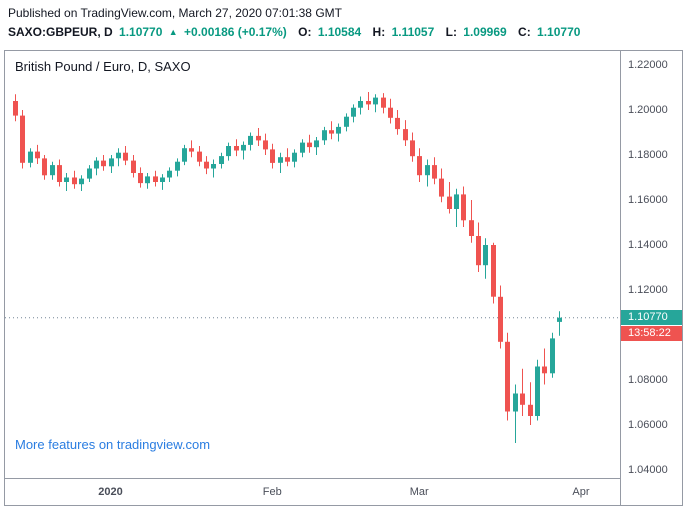 The width and height of the screenshot is (687, 513). What do you see at coordinates (60, 32) in the screenshot?
I see `symbol-name: SAXO:GBPEUR, D` at bounding box center [60, 32].